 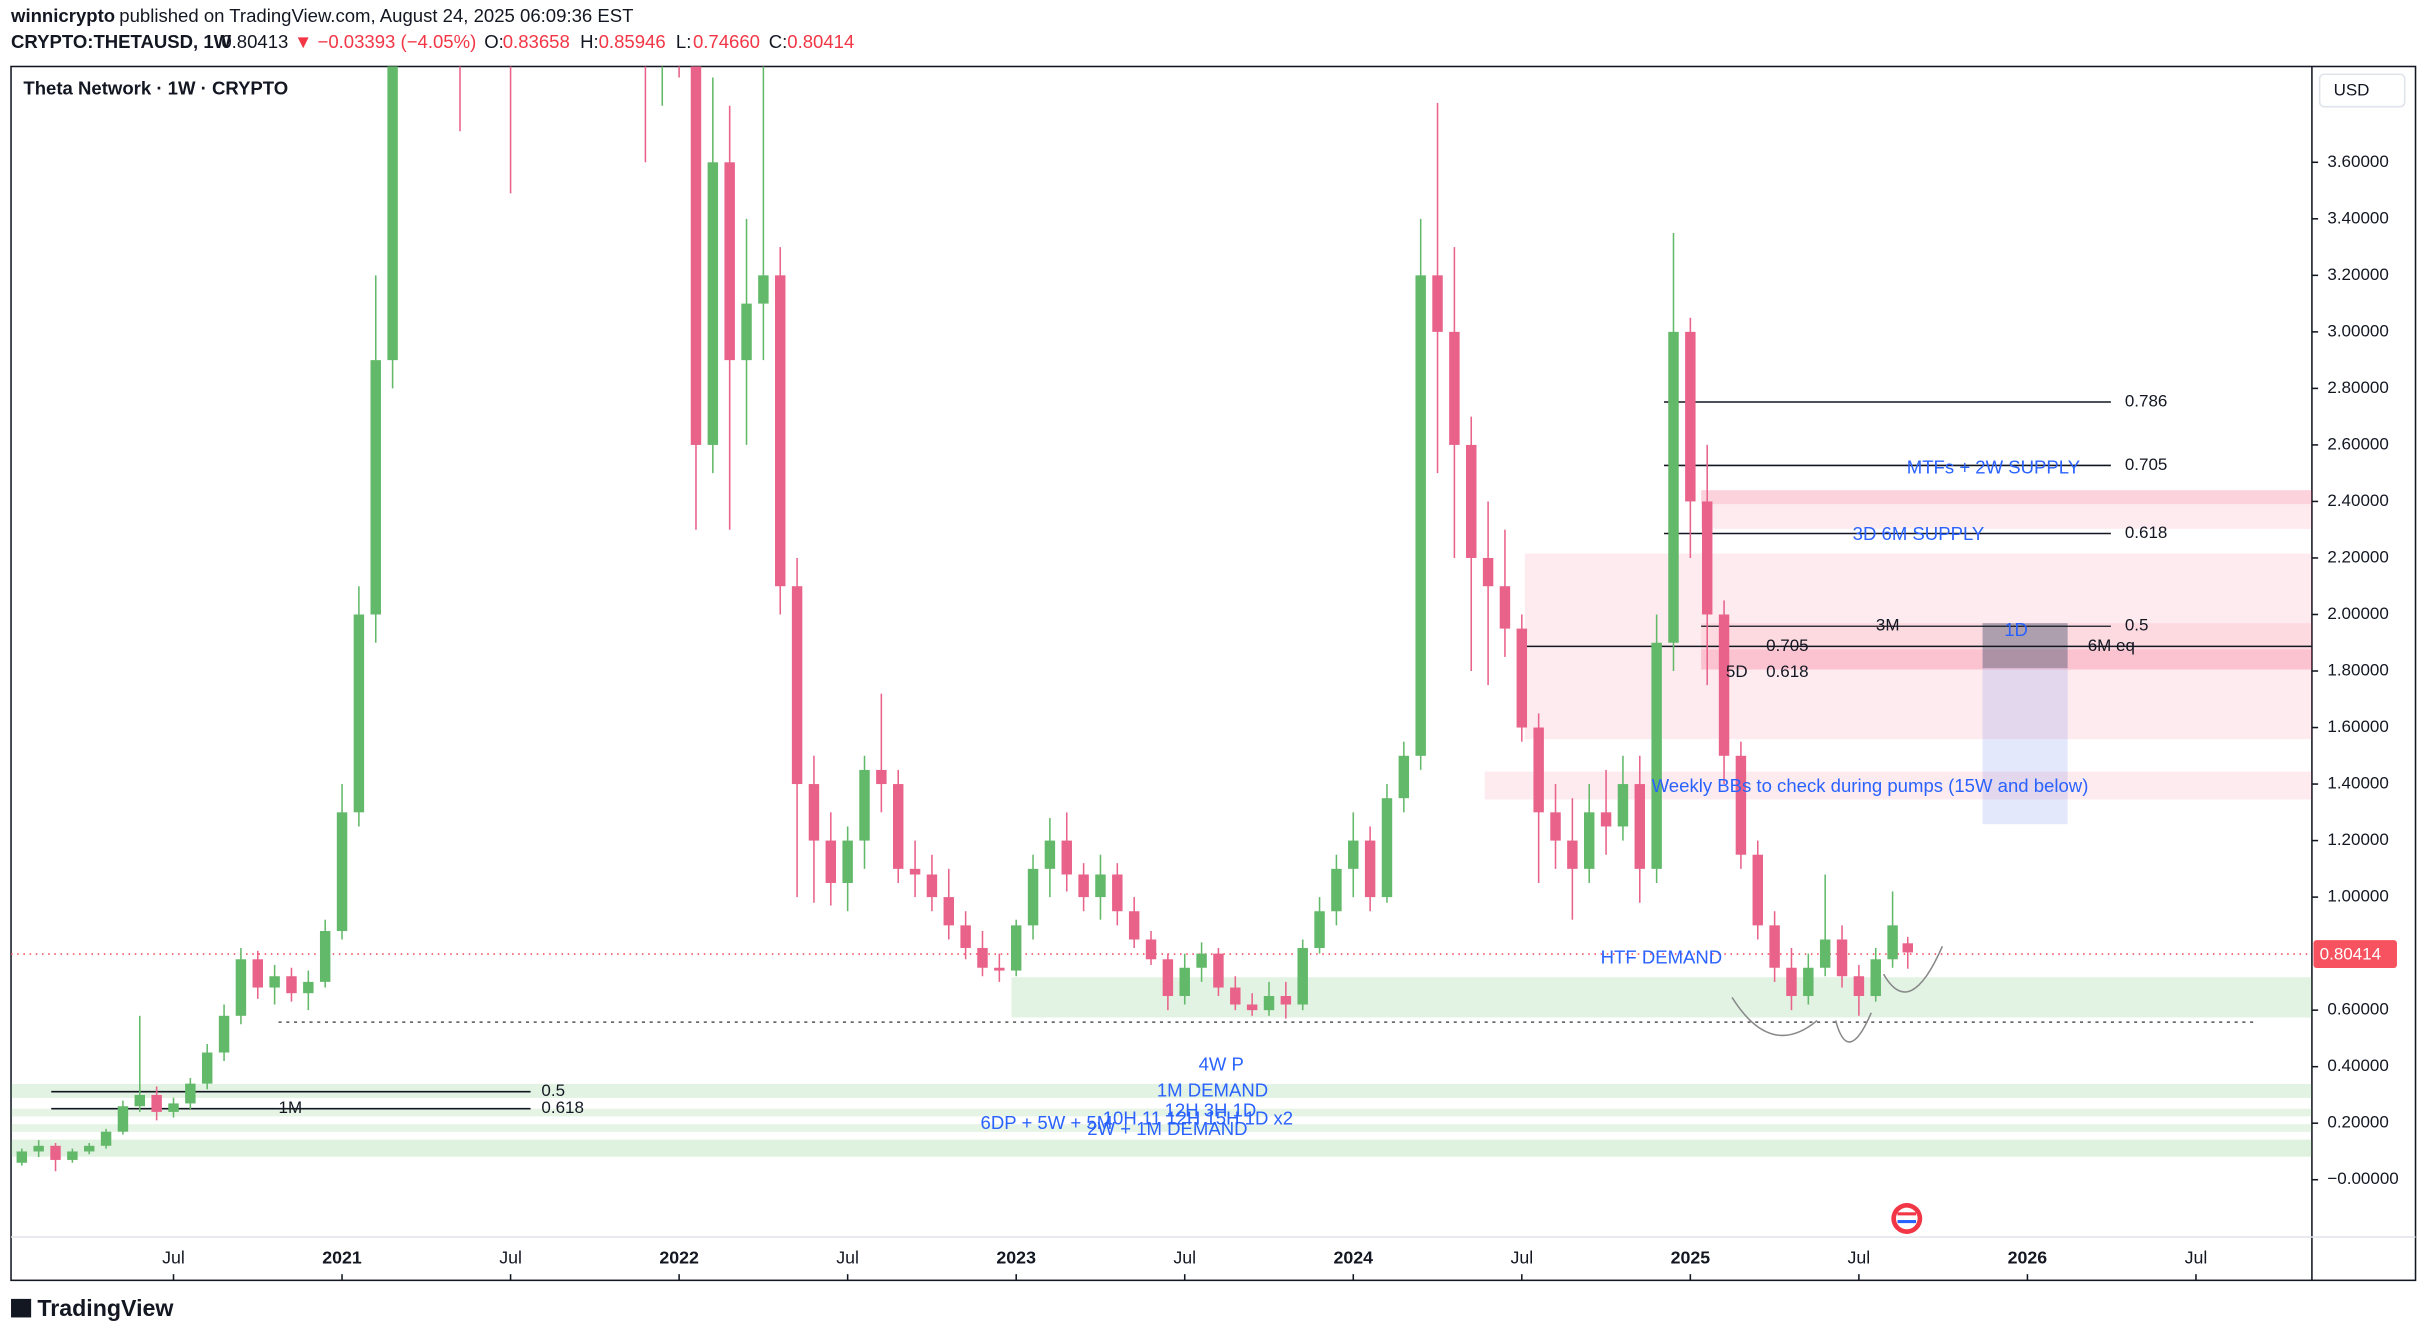 I want to click on annotation: 1M, so click(x=291, y=1107).